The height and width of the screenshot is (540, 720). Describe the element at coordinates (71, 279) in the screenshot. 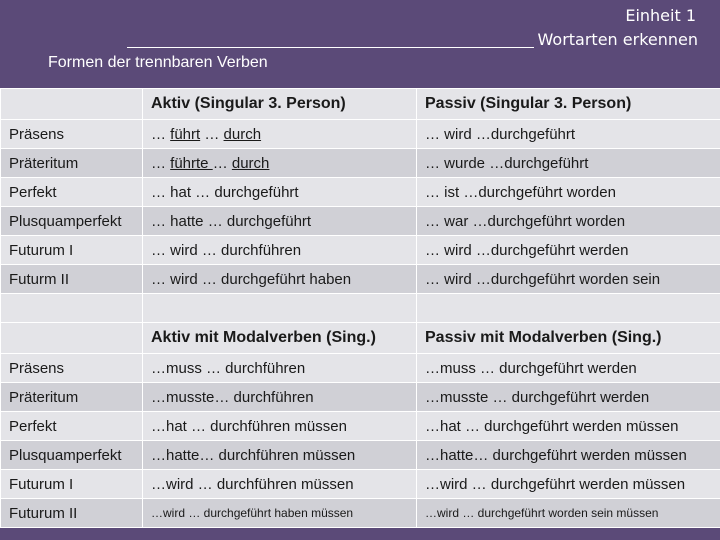

I see `tense-cell: Futurm II` at that location.